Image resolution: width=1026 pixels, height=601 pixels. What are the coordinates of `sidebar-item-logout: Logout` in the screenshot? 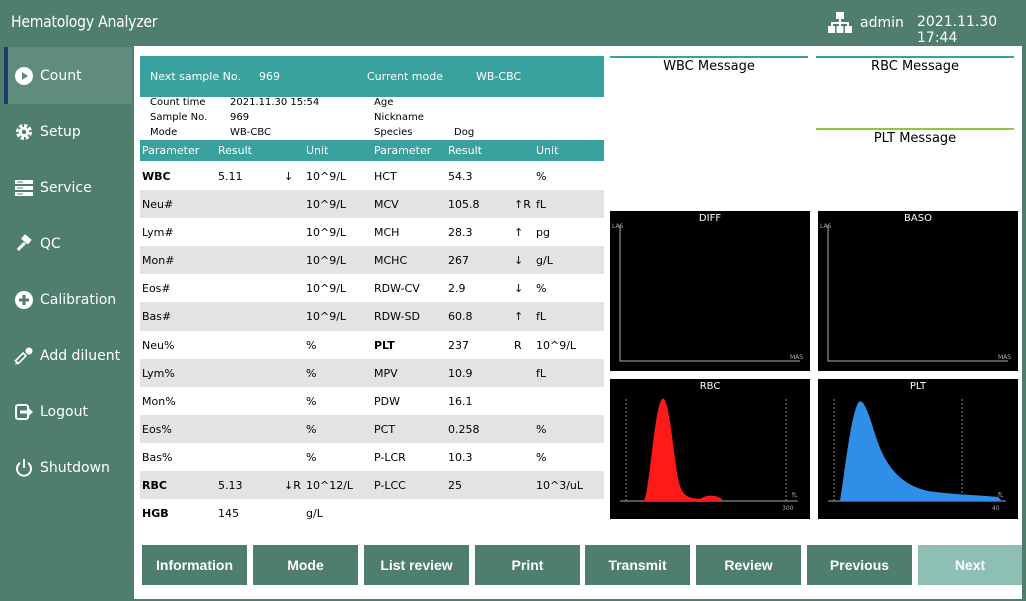 It's located at (68, 411).